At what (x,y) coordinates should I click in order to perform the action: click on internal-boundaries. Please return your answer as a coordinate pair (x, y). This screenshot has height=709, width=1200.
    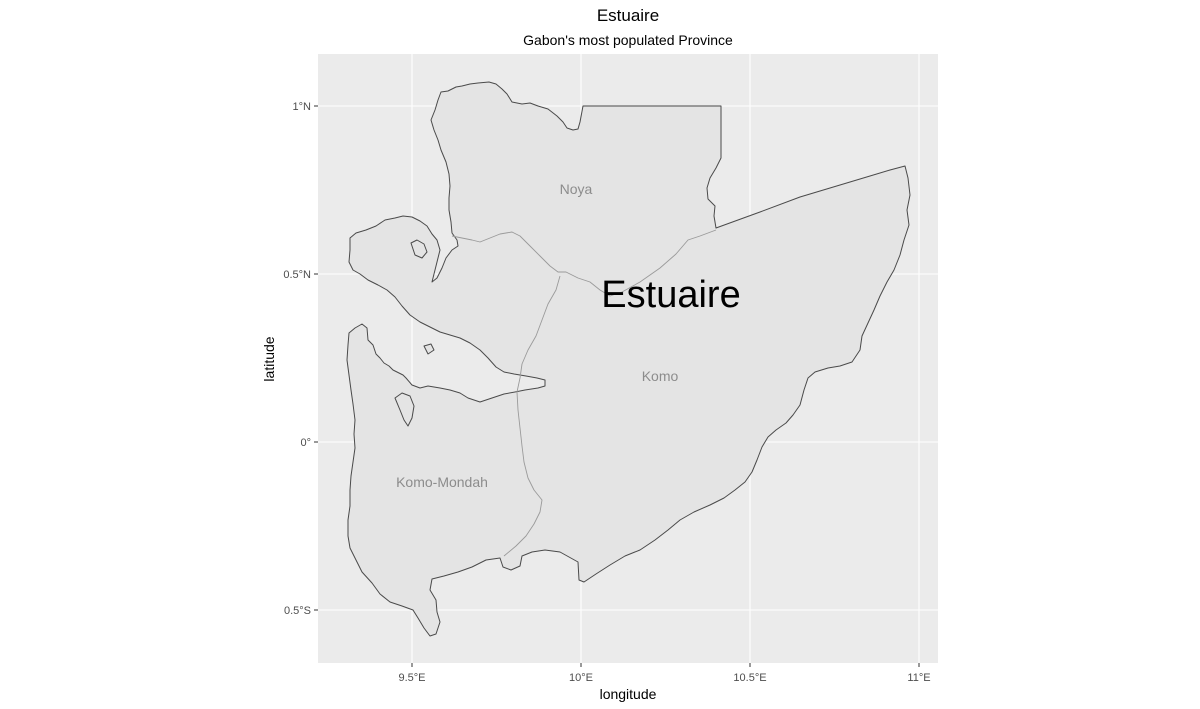
    Looking at the image, I should click on (584, 393).